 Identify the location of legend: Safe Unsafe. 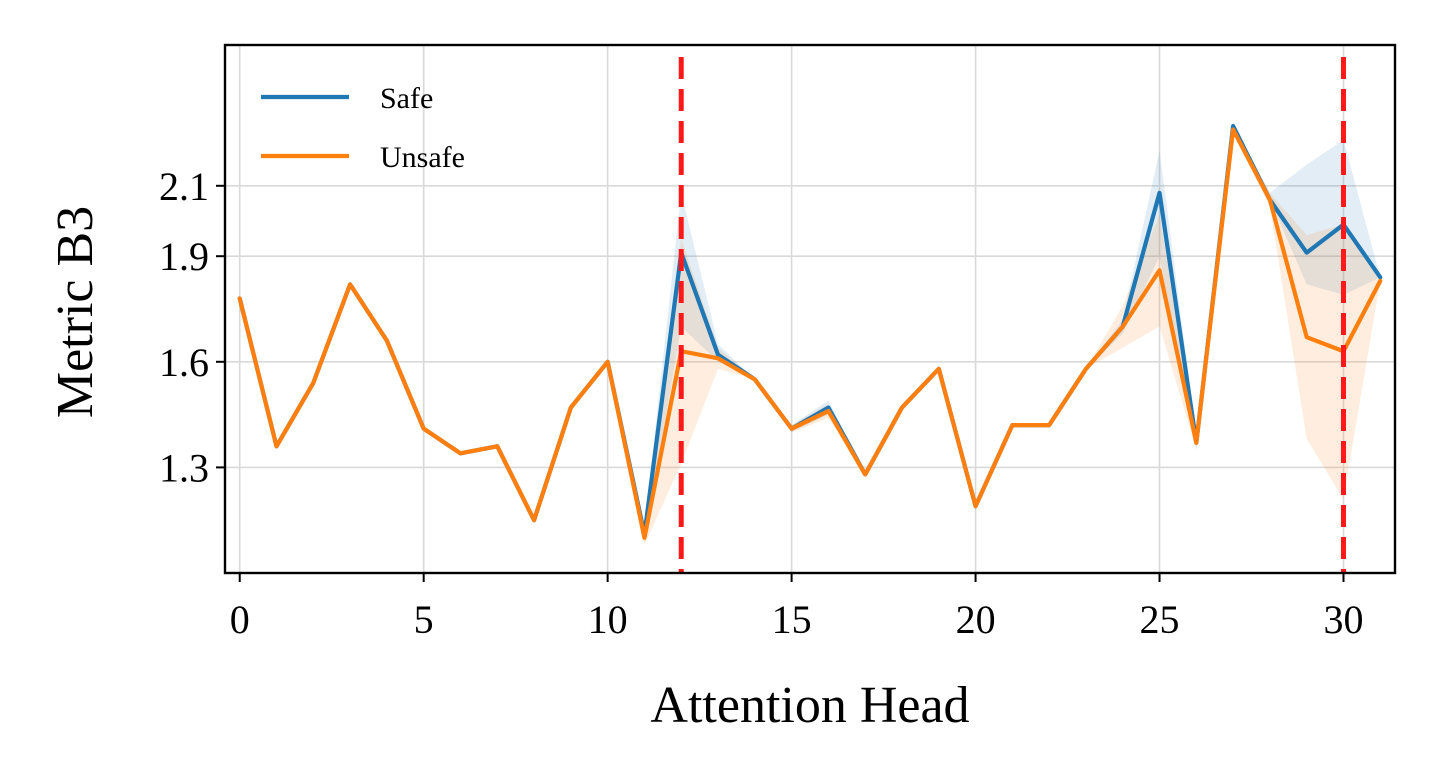
(363, 128).